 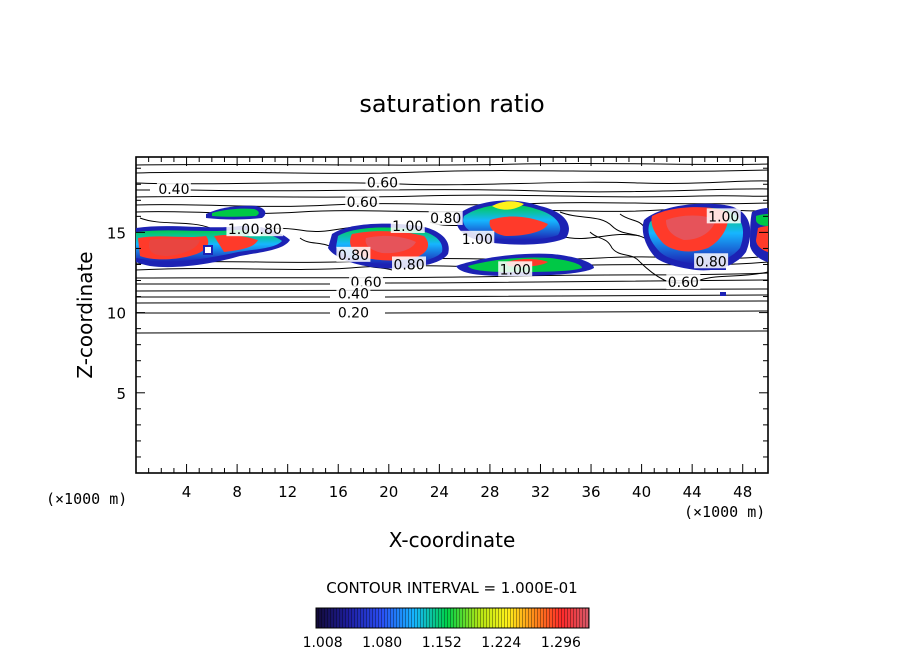 I want to click on chart-title: saturation ratio, so click(x=451, y=104).